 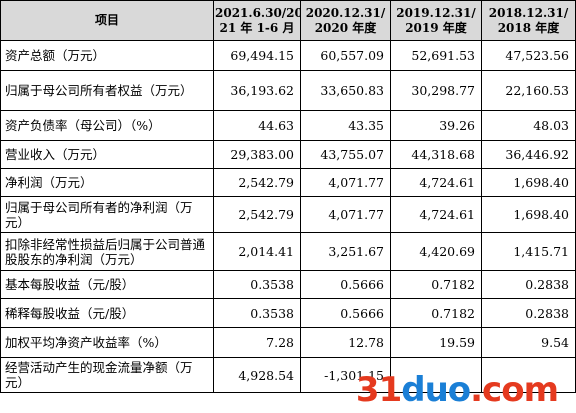 What do you see at coordinates (528, 342) in the screenshot?
I see `cell-value: 9.54` at bounding box center [528, 342].